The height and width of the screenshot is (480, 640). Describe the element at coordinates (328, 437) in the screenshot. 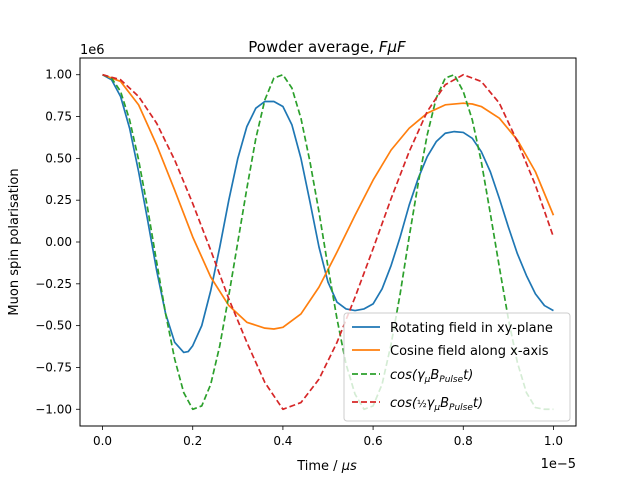

I see `x-ticks: 0.0 0.2 0.4 0.6 0.8 1.0` at that location.